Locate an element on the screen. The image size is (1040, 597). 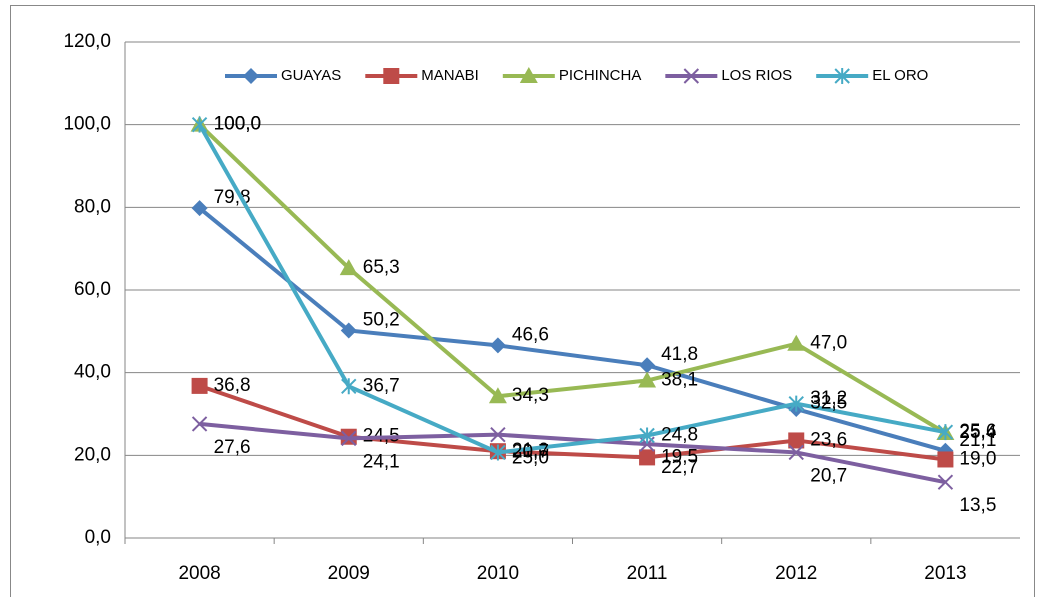
data-label: 34,3 is located at coordinates (530, 395).